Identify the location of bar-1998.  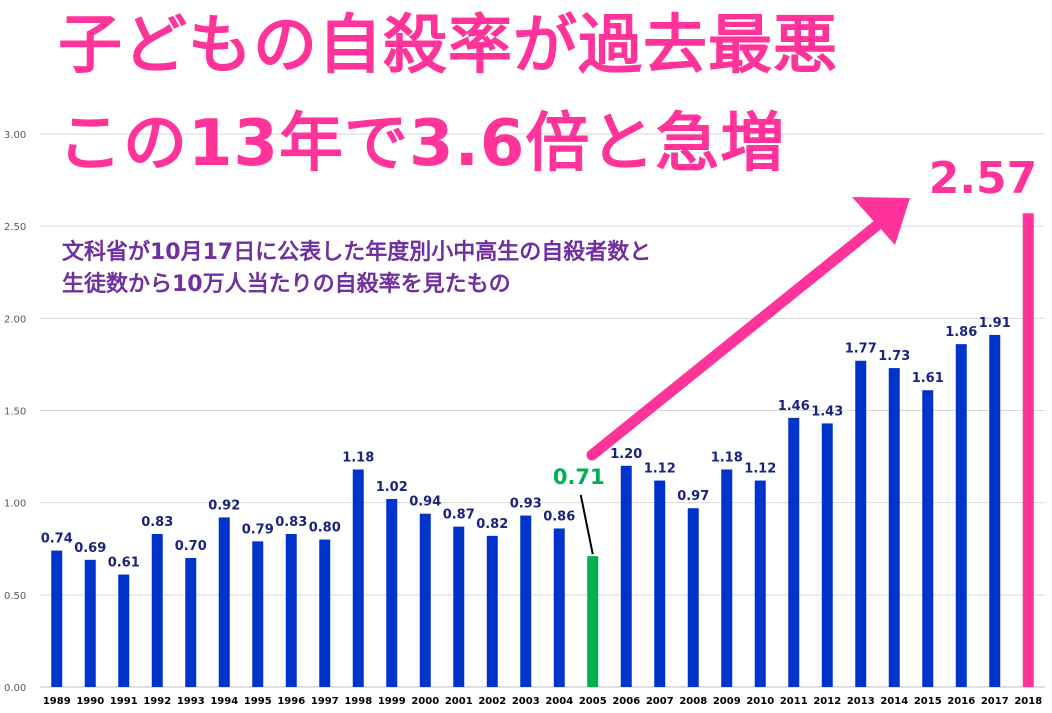
(358, 578).